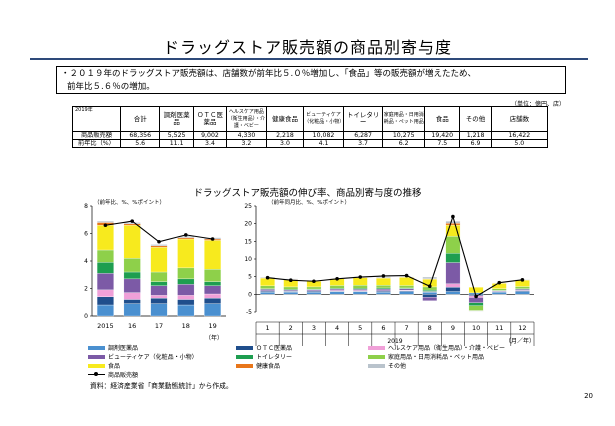 The height and width of the screenshot is (426, 615). What do you see at coordinates (86, 261) in the screenshot?
I see `chart1-y-tick-label: 4` at bounding box center [86, 261].